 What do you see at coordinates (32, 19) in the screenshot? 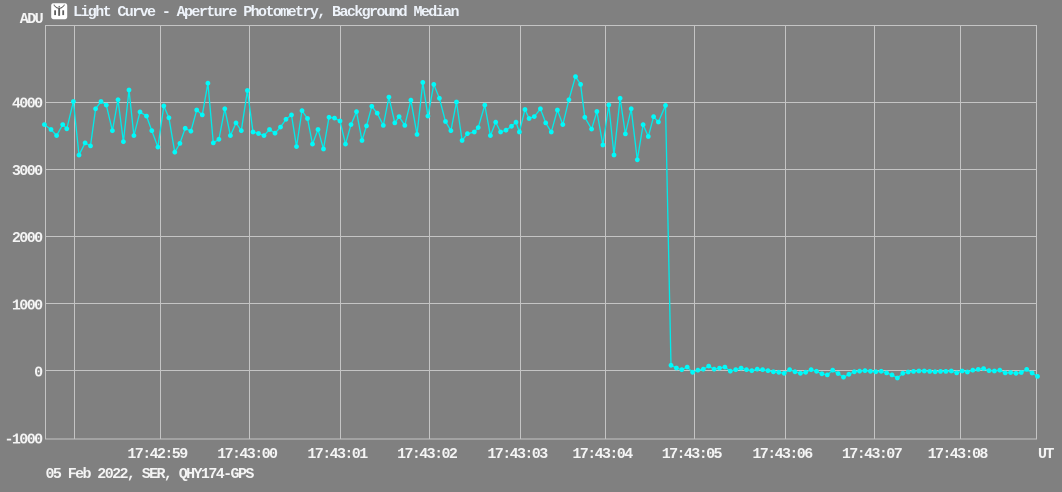
I see `svg-text: ADU` at bounding box center [32, 19].